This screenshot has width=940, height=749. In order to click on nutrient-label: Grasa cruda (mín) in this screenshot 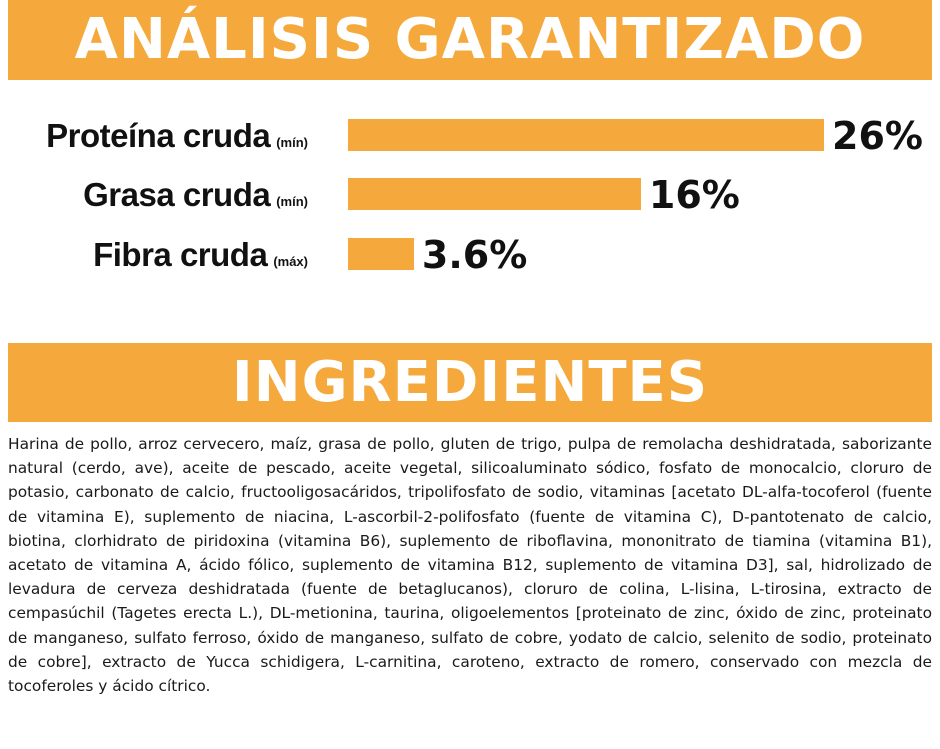, I will do `click(195, 195)`.